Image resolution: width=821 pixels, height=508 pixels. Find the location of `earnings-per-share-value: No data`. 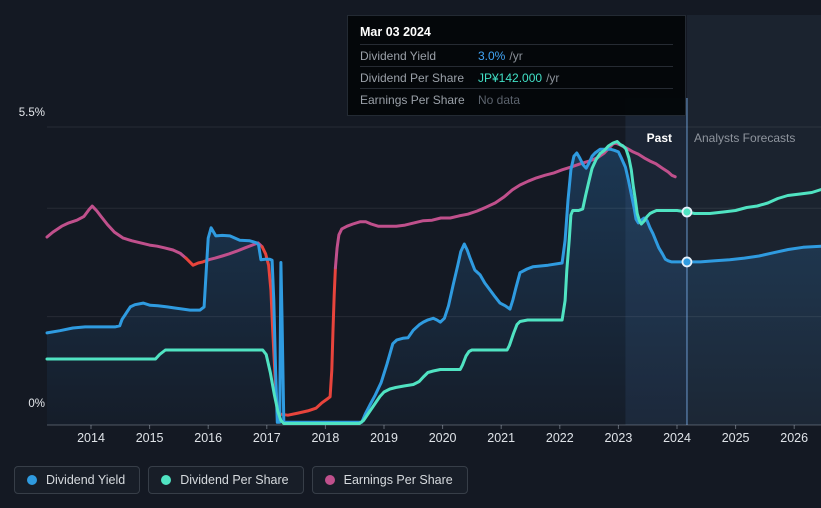

earnings-per-share-value: No data is located at coordinates (499, 99).